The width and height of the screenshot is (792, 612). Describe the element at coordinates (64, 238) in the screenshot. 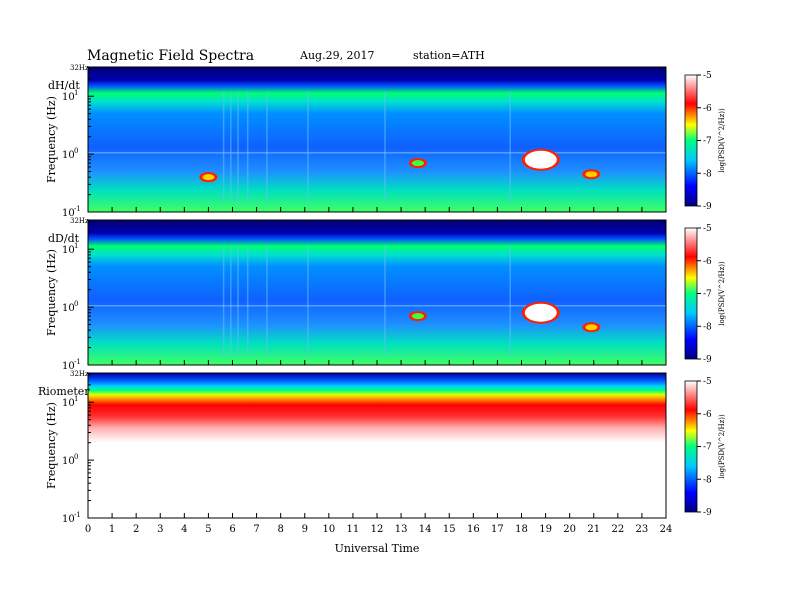

I see `panel-label: dD/dt` at that location.